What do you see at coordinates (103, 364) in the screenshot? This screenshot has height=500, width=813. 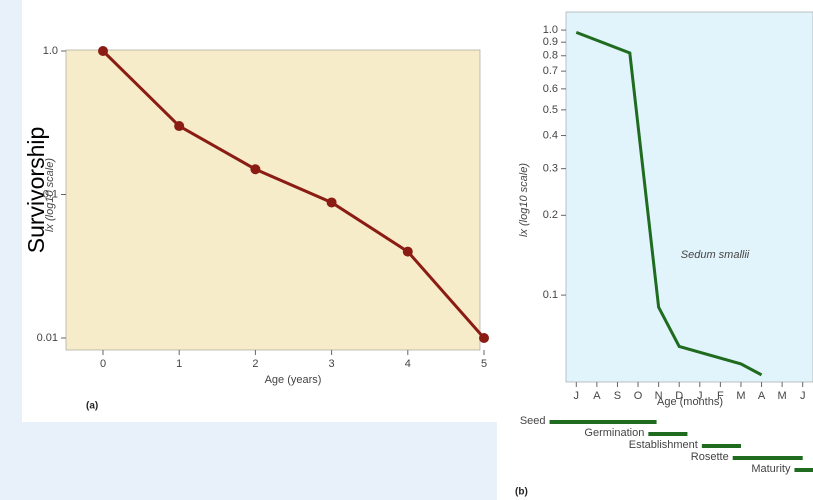 I see `x-tick-label: 0` at bounding box center [103, 364].